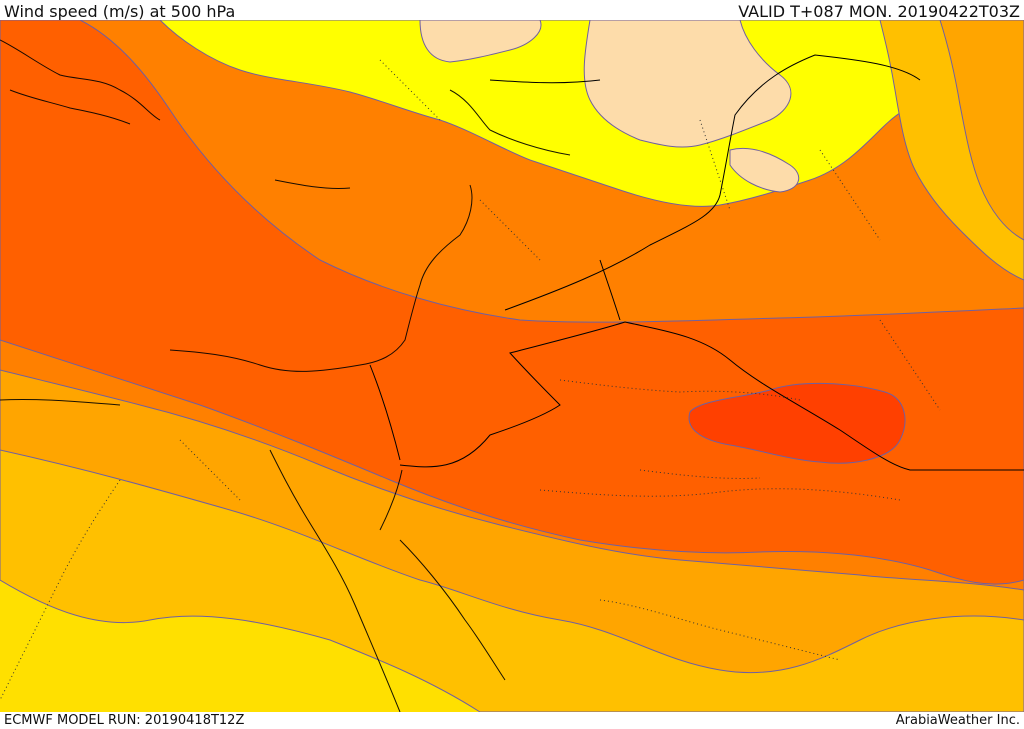 Image resolution: width=1024 pixels, height=729 pixels. What do you see at coordinates (687, 84) in the screenshot?
I see `band-lightest` at bounding box center [687, 84].